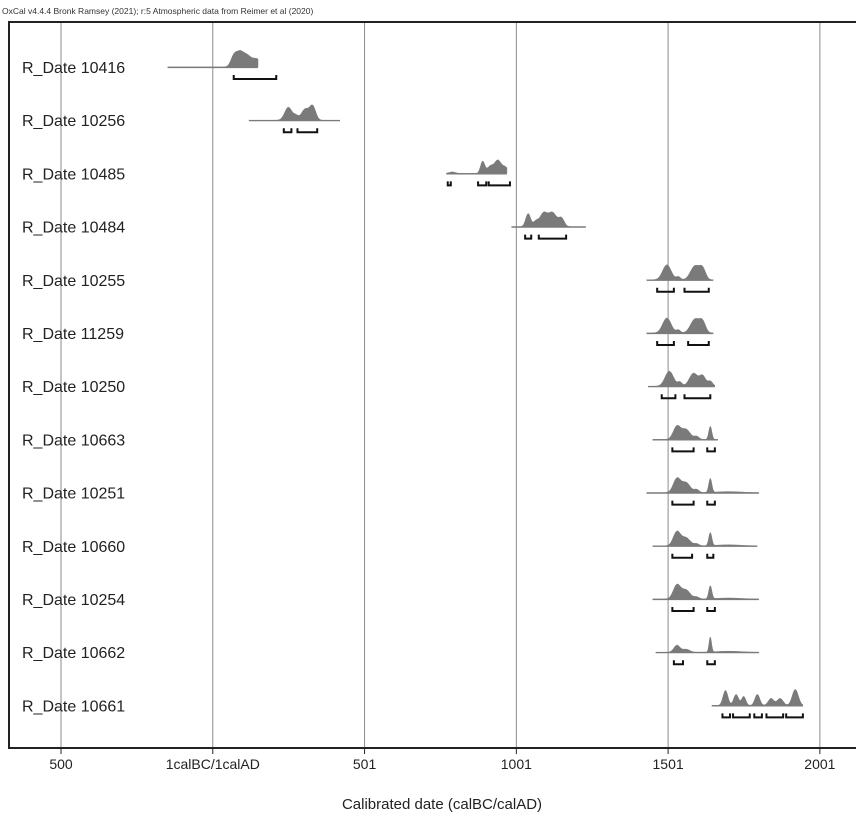 The image size is (856, 814). What do you see at coordinates (73, 600) in the screenshot?
I see `row-label: R_Date 10254` at bounding box center [73, 600].